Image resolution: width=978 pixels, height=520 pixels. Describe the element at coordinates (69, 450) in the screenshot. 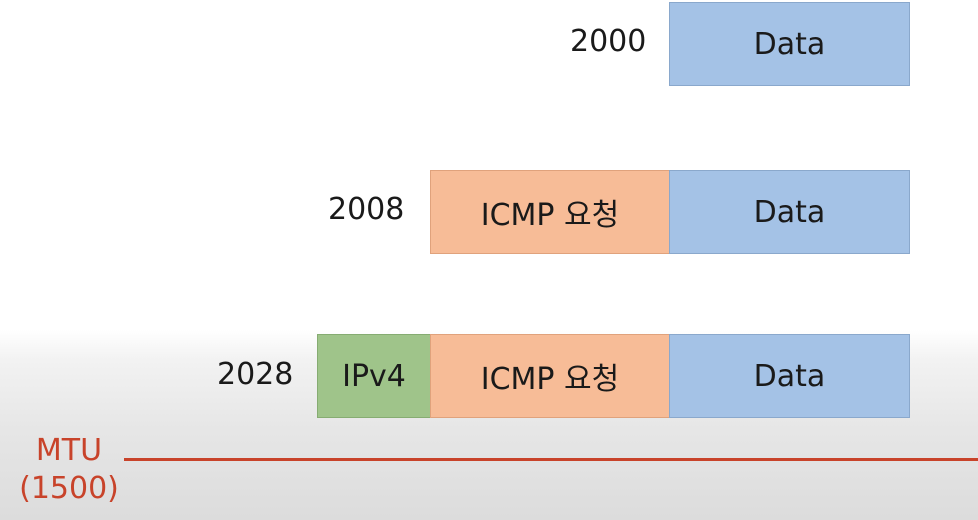

I see `mtu-title: MTU` at that location.